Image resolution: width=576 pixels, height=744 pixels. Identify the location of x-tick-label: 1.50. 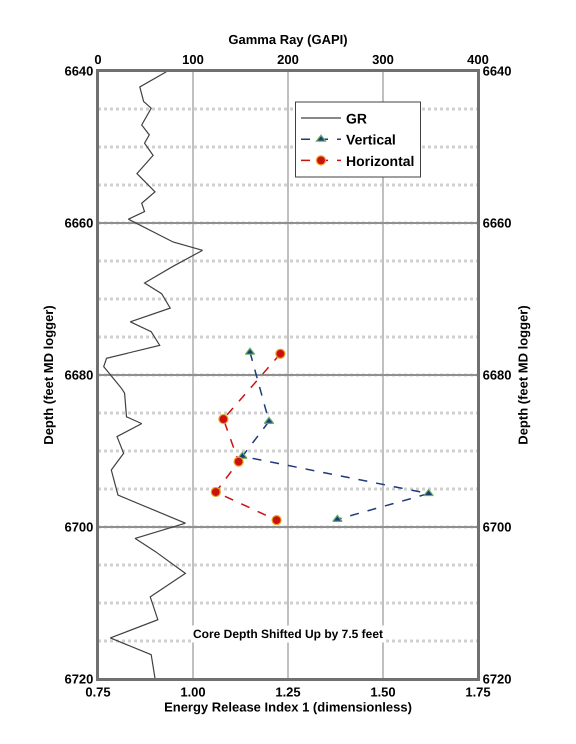
(383, 692).